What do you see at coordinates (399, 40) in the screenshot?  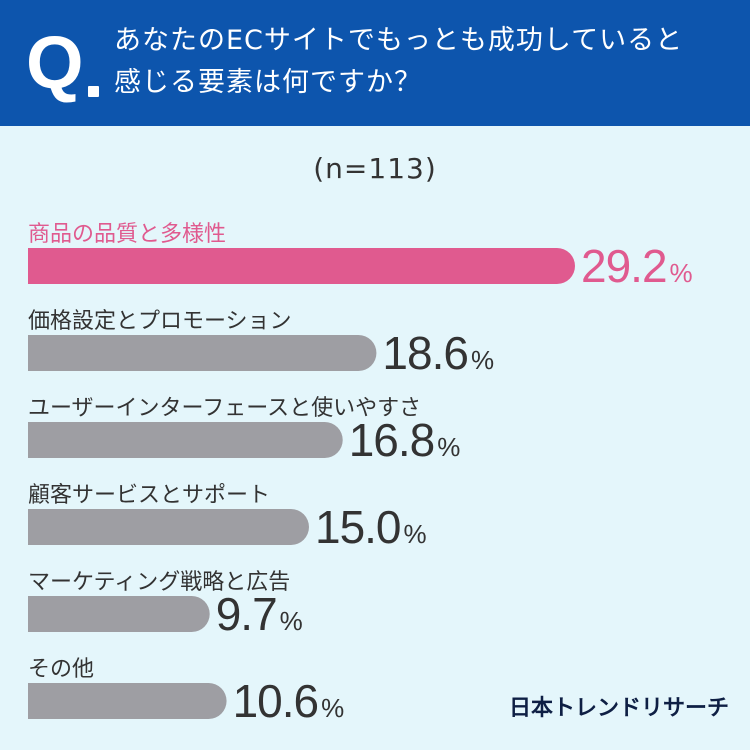 I see `question-line-1: あなたのECサイトでもっとも成功していると` at bounding box center [399, 40].